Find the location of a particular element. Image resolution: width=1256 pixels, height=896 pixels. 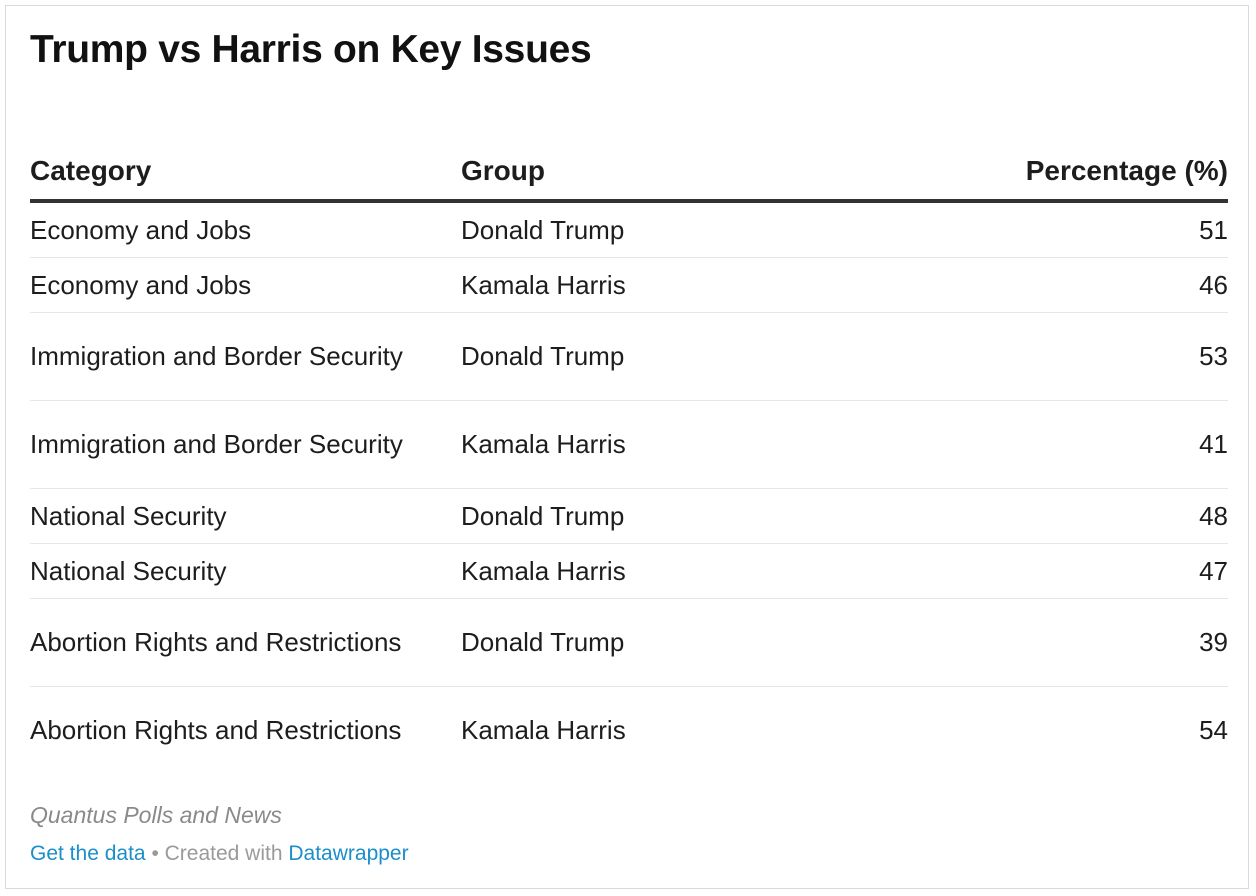

column-header-group: Group is located at coordinates (676, 165).